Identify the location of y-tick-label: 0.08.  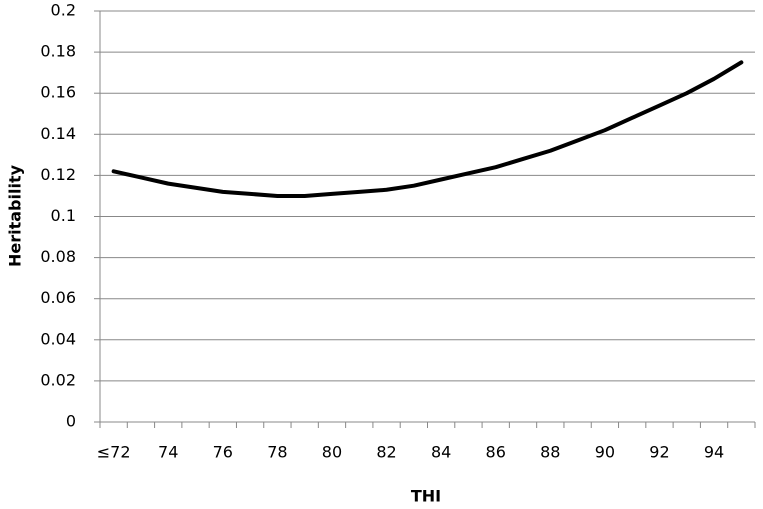
(58, 256).